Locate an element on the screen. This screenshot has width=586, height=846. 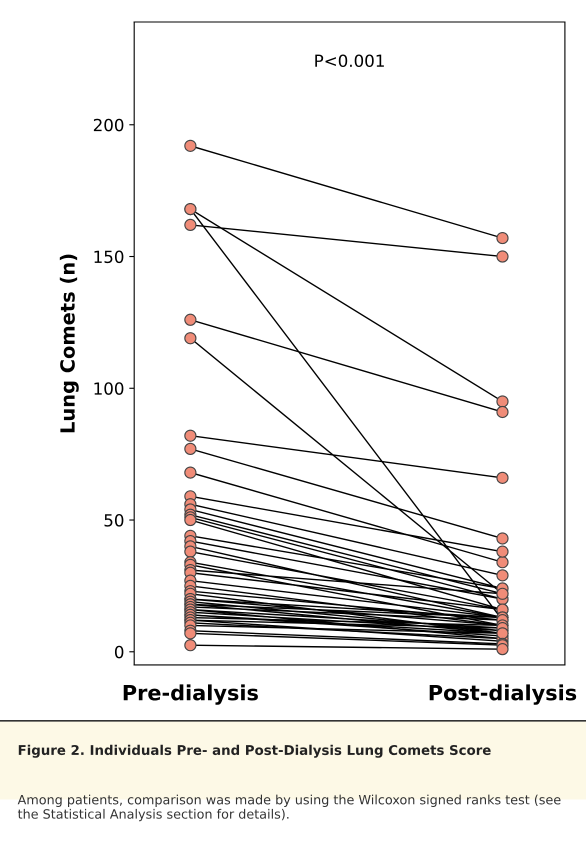
y-tick-label: 200 is located at coordinates (109, 125).